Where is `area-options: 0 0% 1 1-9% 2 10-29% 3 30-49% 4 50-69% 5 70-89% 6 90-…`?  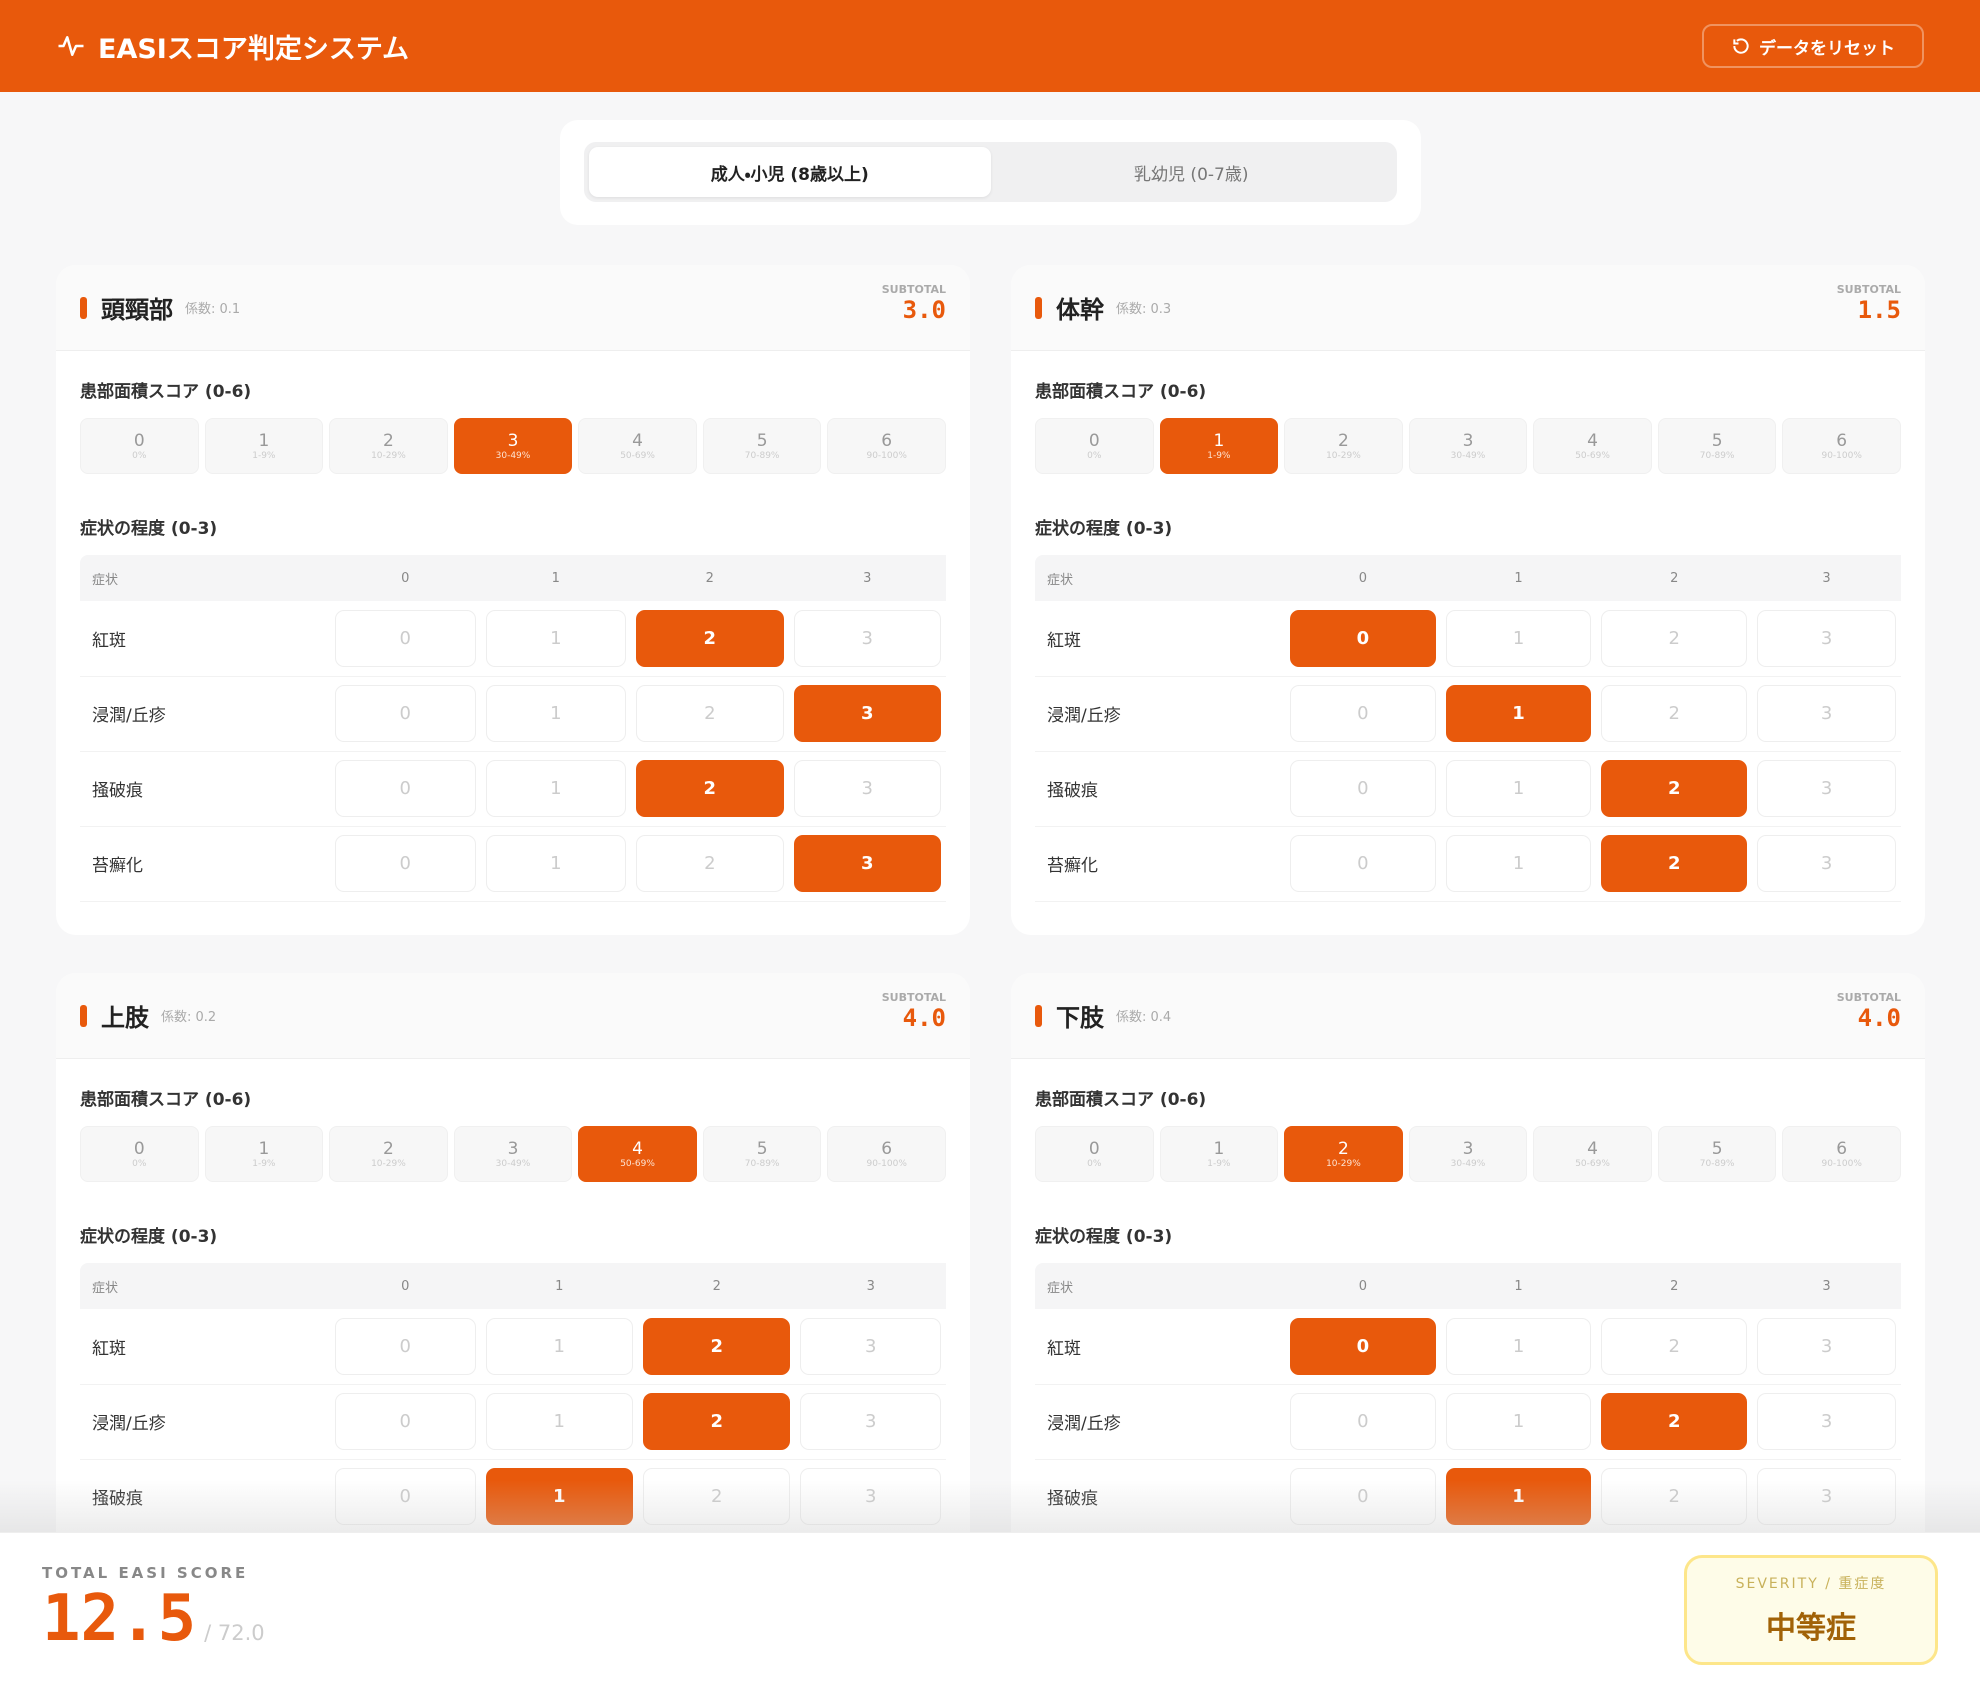 area-options: 0 0% 1 1-9% 2 10-29% 3 30-49% 4 50-69% 5 70-89% 6 90-… is located at coordinates (513, 1154).